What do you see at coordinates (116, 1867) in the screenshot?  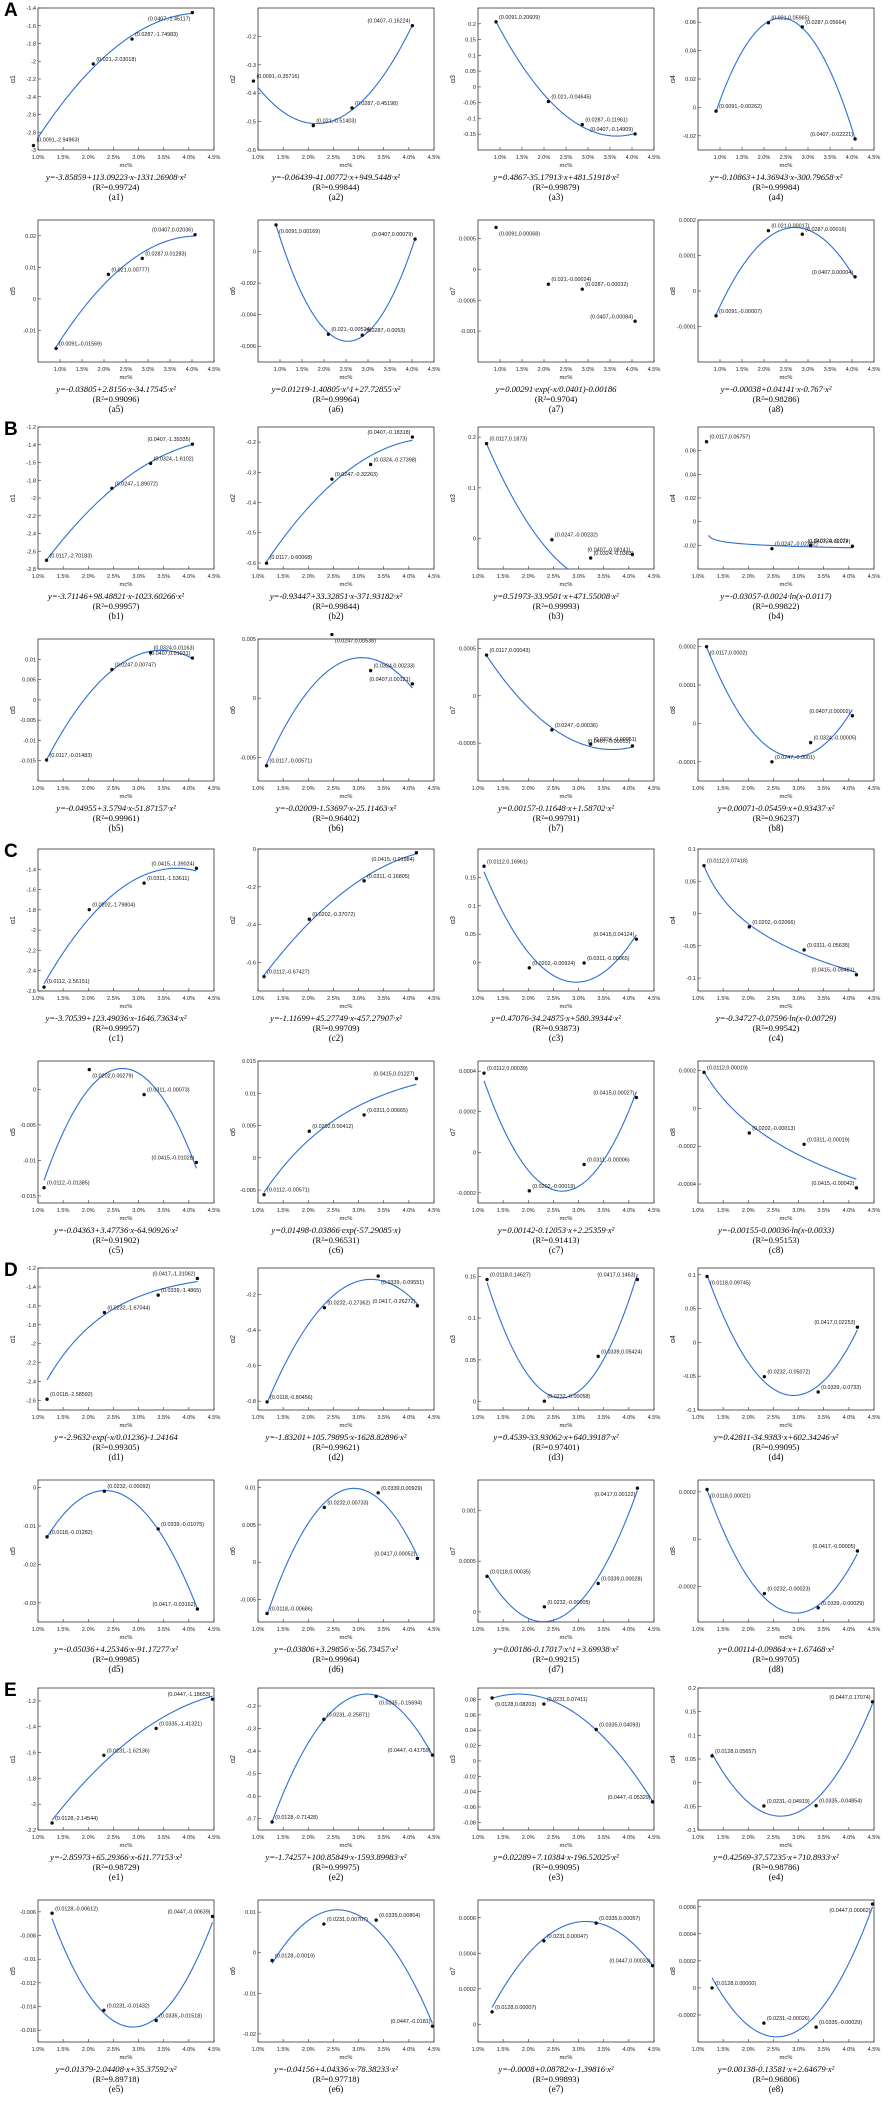 I see `r-squared: (R²=0.98729)` at bounding box center [116, 1867].